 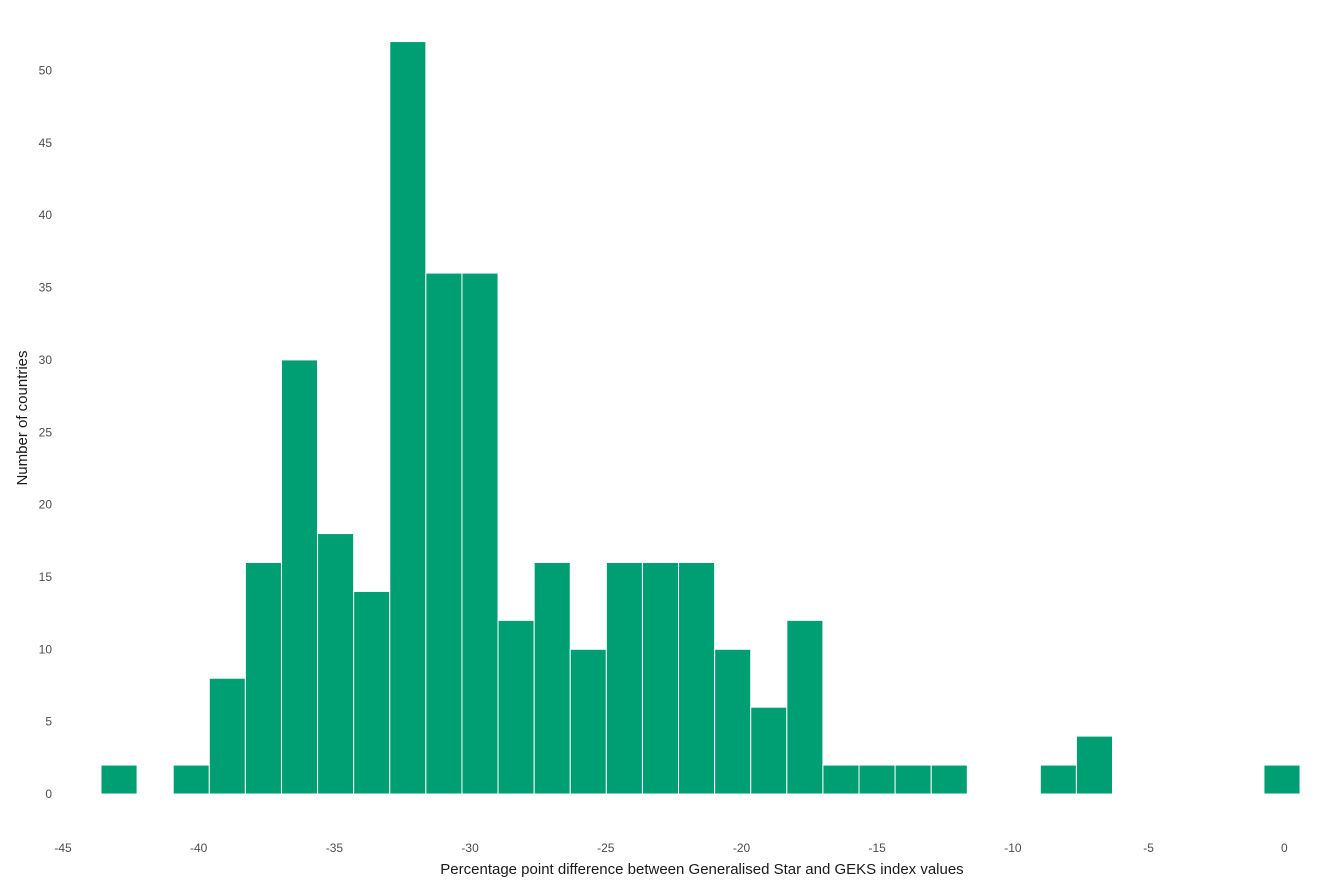 I want to click on y-tick-label: 40, so click(x=46, y=215).